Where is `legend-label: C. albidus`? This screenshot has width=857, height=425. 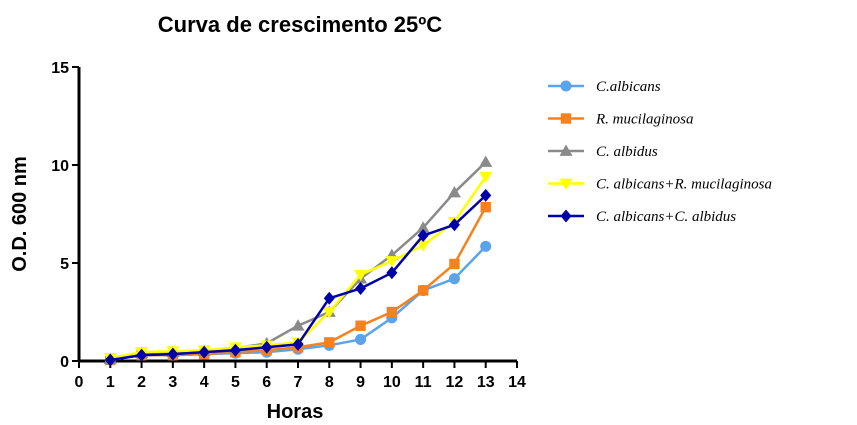
legend-label: C. albidus is located at coordinates (627, 152).